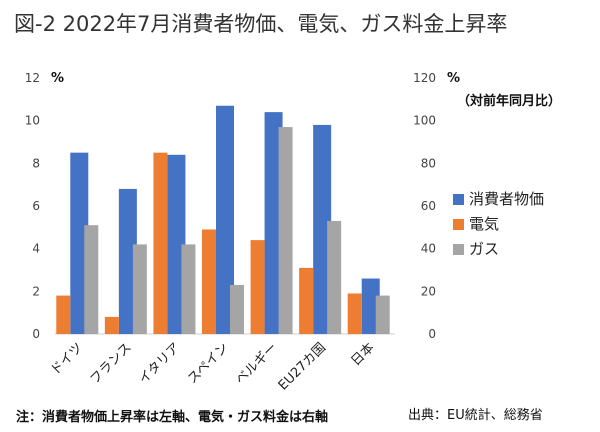  What do you see at coordinates (36, 291) in the screenshot?
I see `left-tick-label: 2` at bounding box center [36, 291].